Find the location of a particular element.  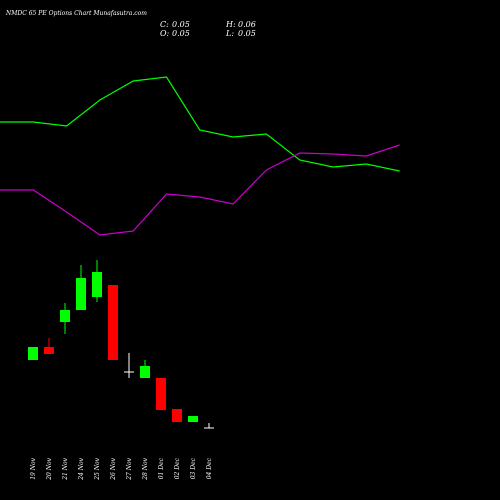

x-tick-label: 20 Nov is located at coordinates (49, 468).